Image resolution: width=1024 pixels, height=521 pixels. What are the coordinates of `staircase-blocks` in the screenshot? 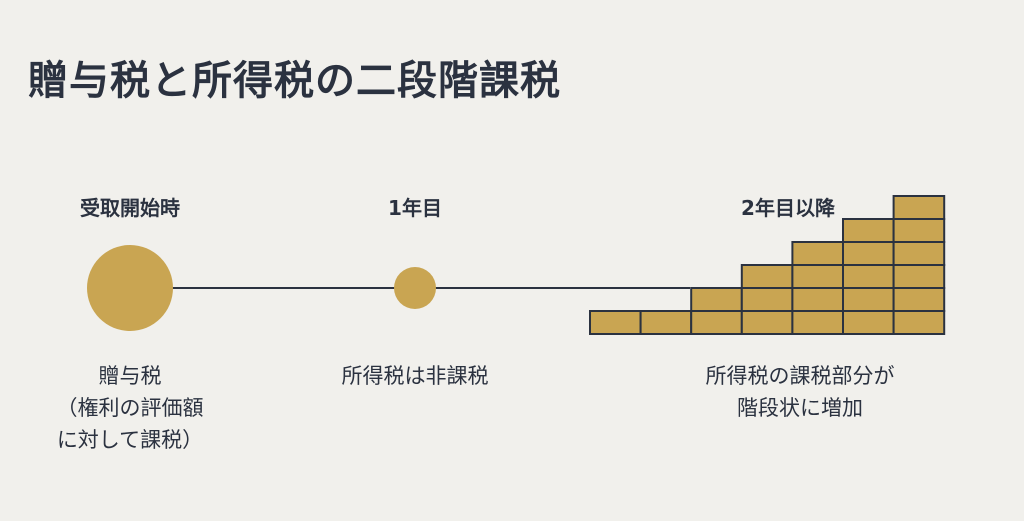 It's located at (767, 265).